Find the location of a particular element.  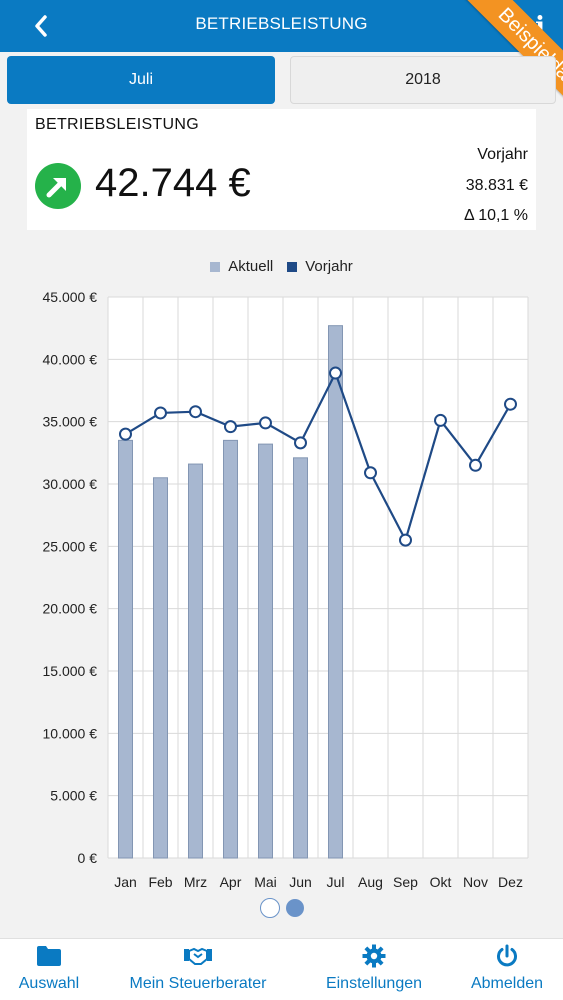

legend-item-previous: Vorjahr is located at coordinates (320, 266).